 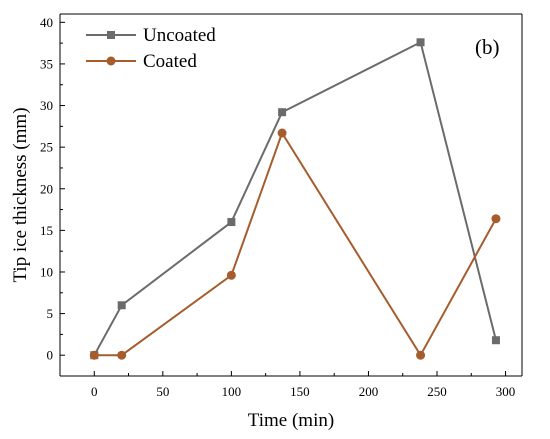 What do you see at coordinates (46, 105) in the screenshot?
I see `y-tick-label: 30` at bounding box center [46, 105].